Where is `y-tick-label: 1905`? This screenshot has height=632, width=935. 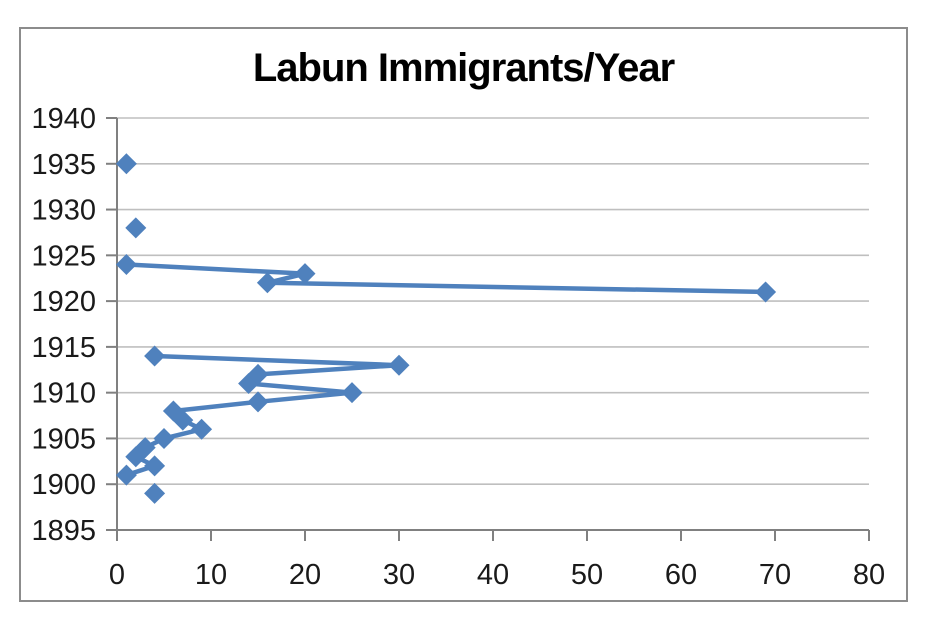
y-tick-label: 1905 is located at coordinates (63, 439).